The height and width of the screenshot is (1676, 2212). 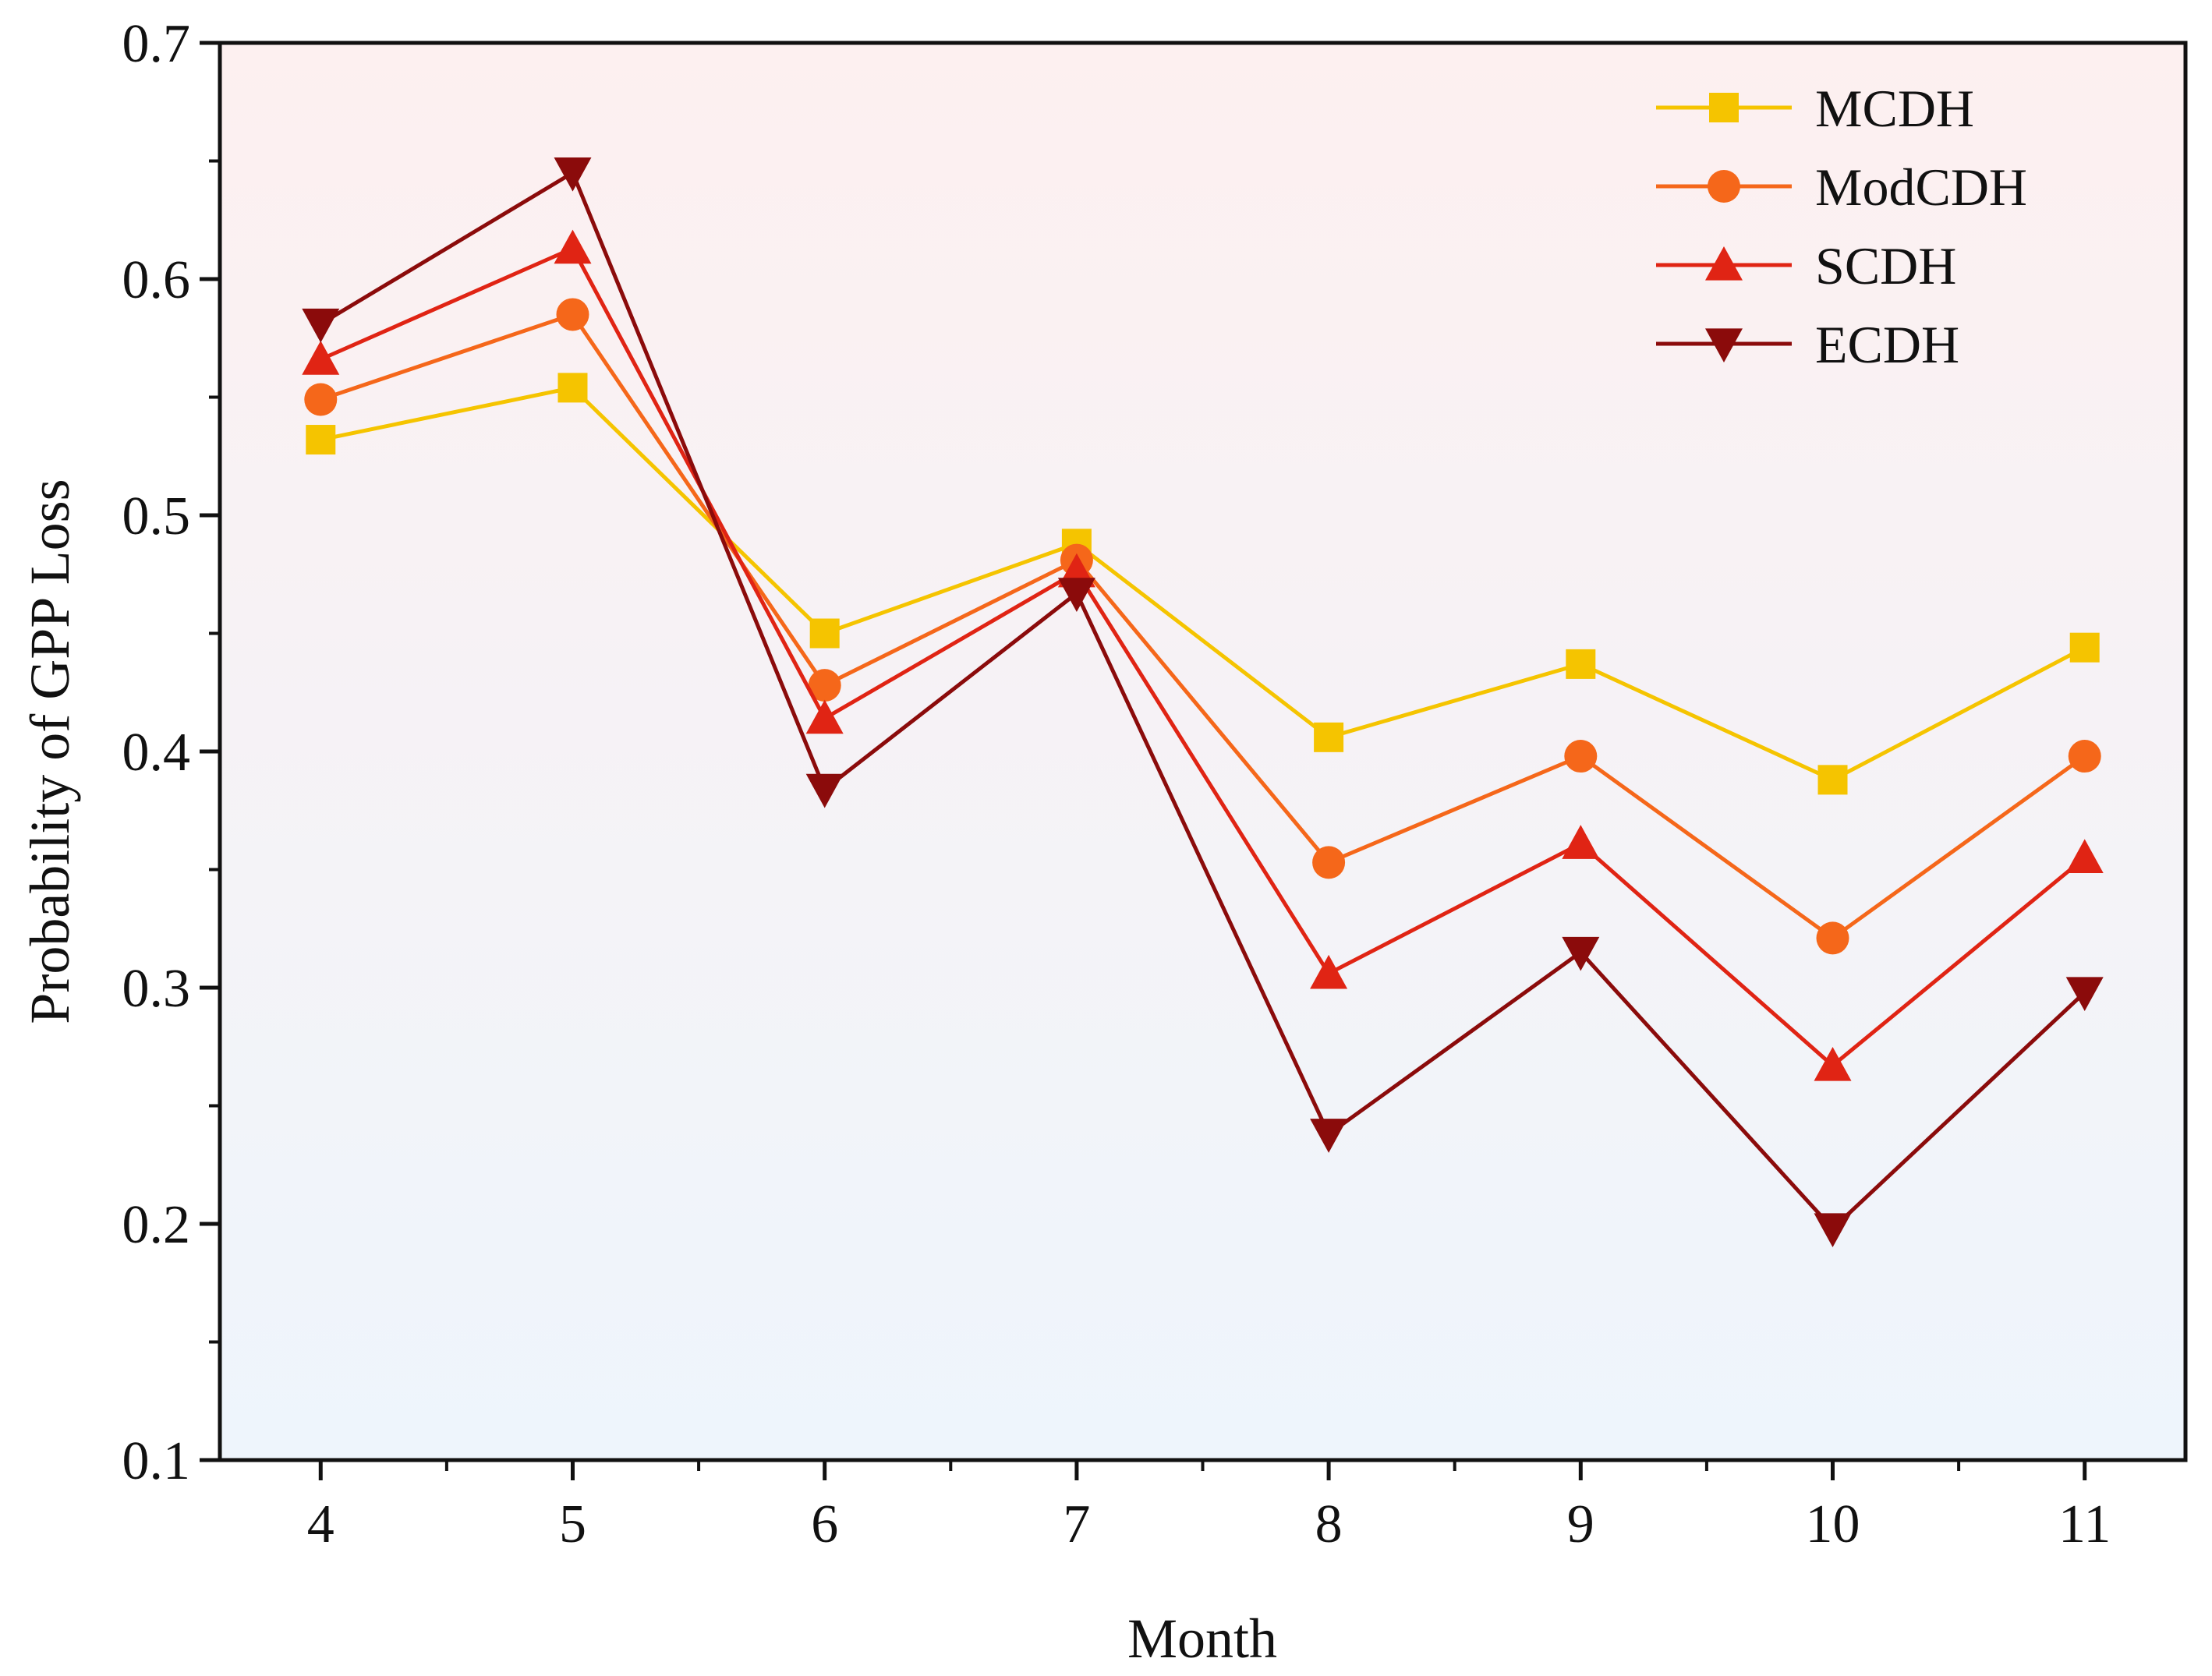 I want to click on x-tick-label: 4, so click(x=321, y=1524).